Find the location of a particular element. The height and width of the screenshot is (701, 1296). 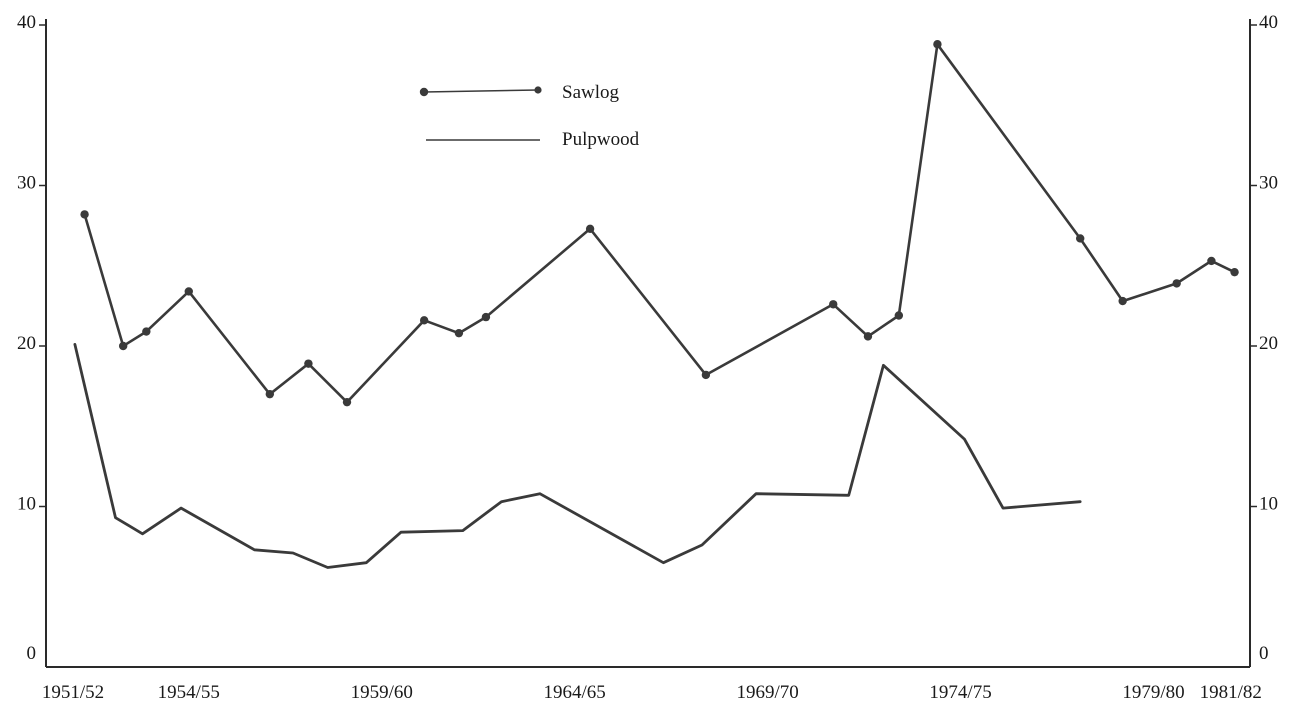

x-tick-label: 1964/65 is located at coordinates (575, 691).